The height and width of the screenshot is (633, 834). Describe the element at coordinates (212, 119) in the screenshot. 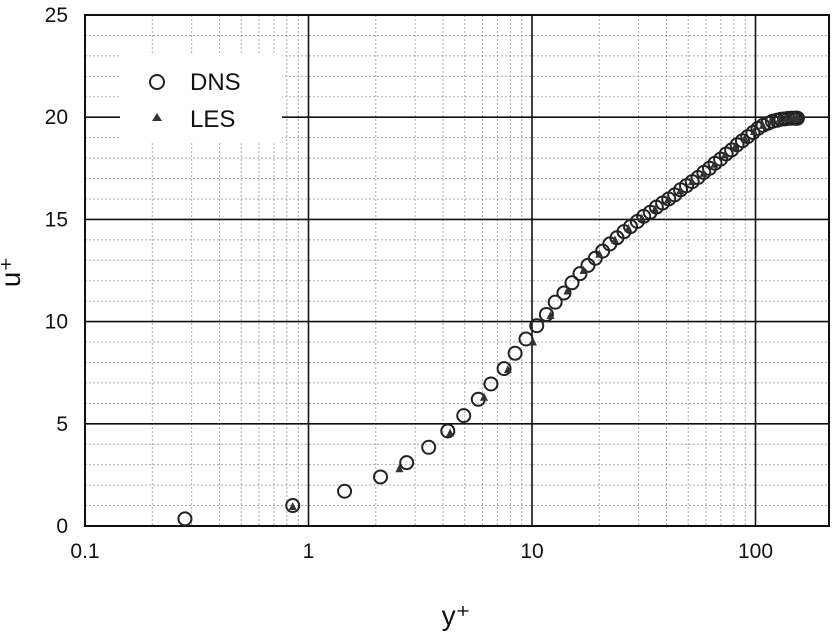

I see `legend-les-label: LES` at that location.